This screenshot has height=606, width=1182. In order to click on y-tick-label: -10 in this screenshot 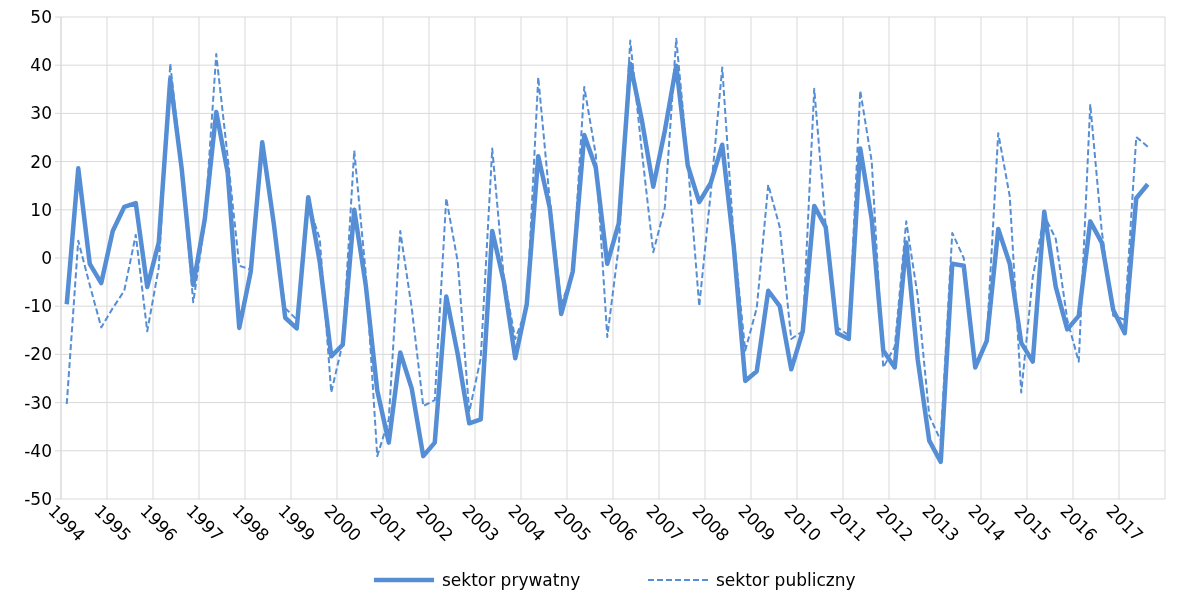, I will do `click(38, 306)`.